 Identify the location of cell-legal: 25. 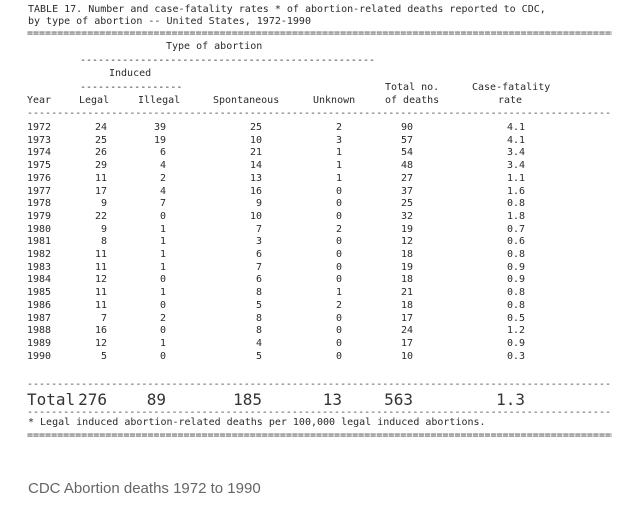
(100, 140).